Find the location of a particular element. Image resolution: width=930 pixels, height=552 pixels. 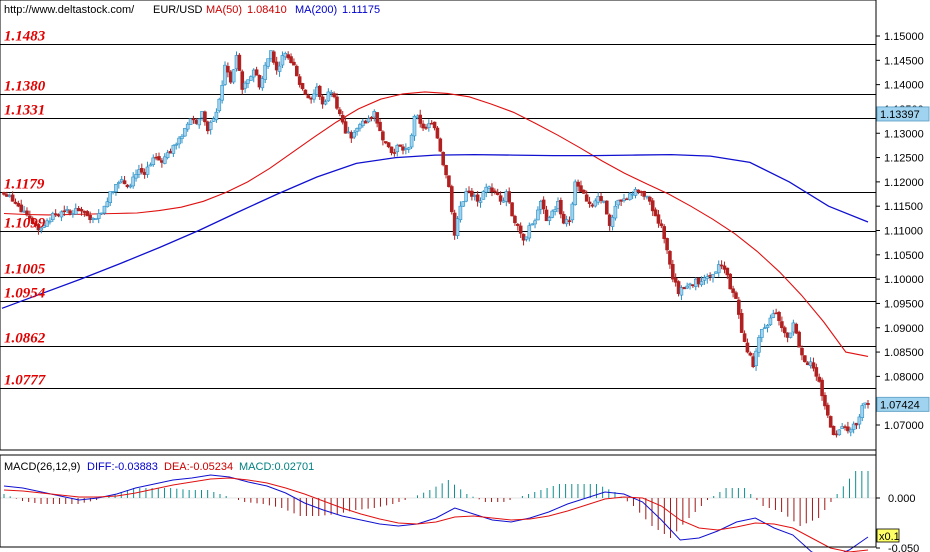

macd-value-legend: MACD:0.02701 is located at coordinates (276, 467).